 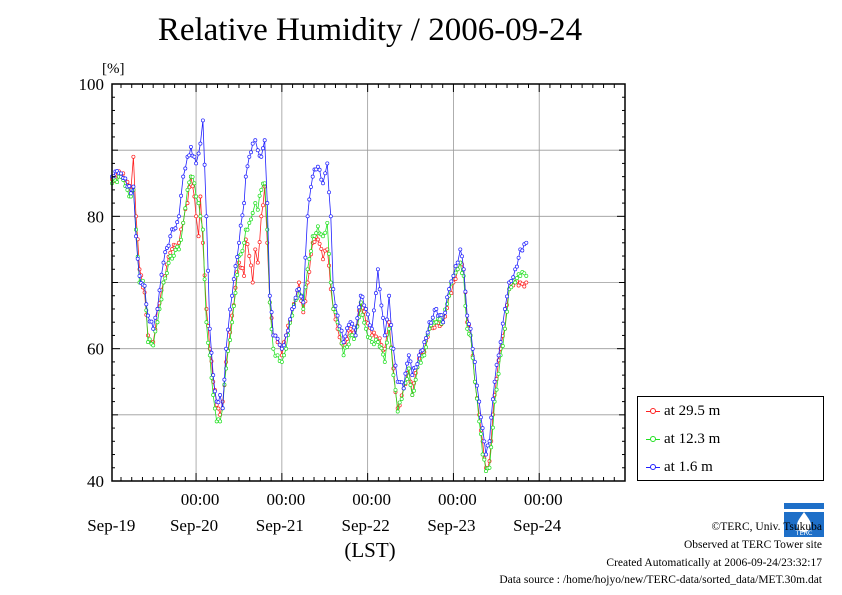 What do you see at coordinates (692, 439) in the screenshot?
I see `legend-label: at 12.3 m` at bounding box center [692, 439].